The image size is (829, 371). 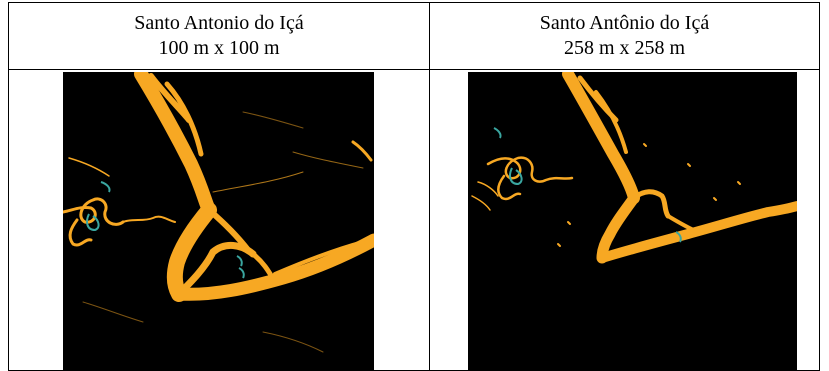 I want to click on header-divider, so click(x=414, y=69).